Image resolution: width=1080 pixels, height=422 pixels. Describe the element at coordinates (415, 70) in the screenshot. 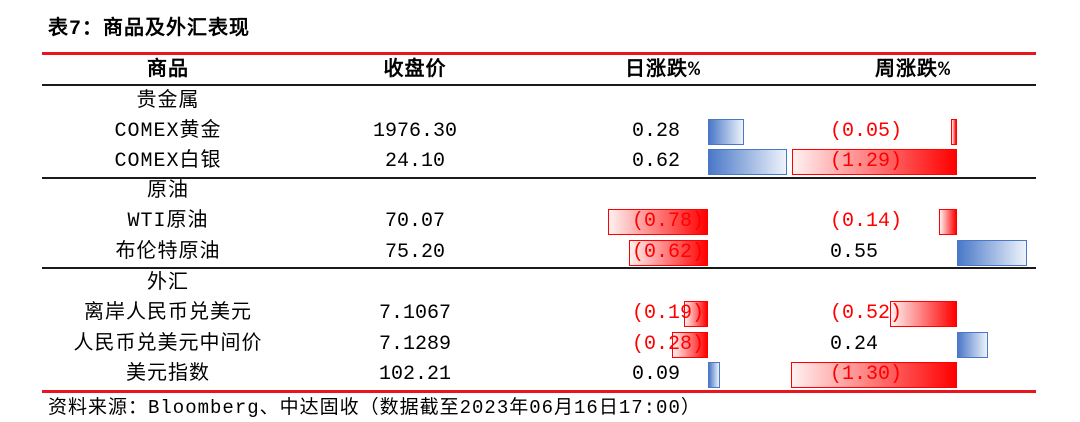

I see `header-close-price: 收盘价` at that location.